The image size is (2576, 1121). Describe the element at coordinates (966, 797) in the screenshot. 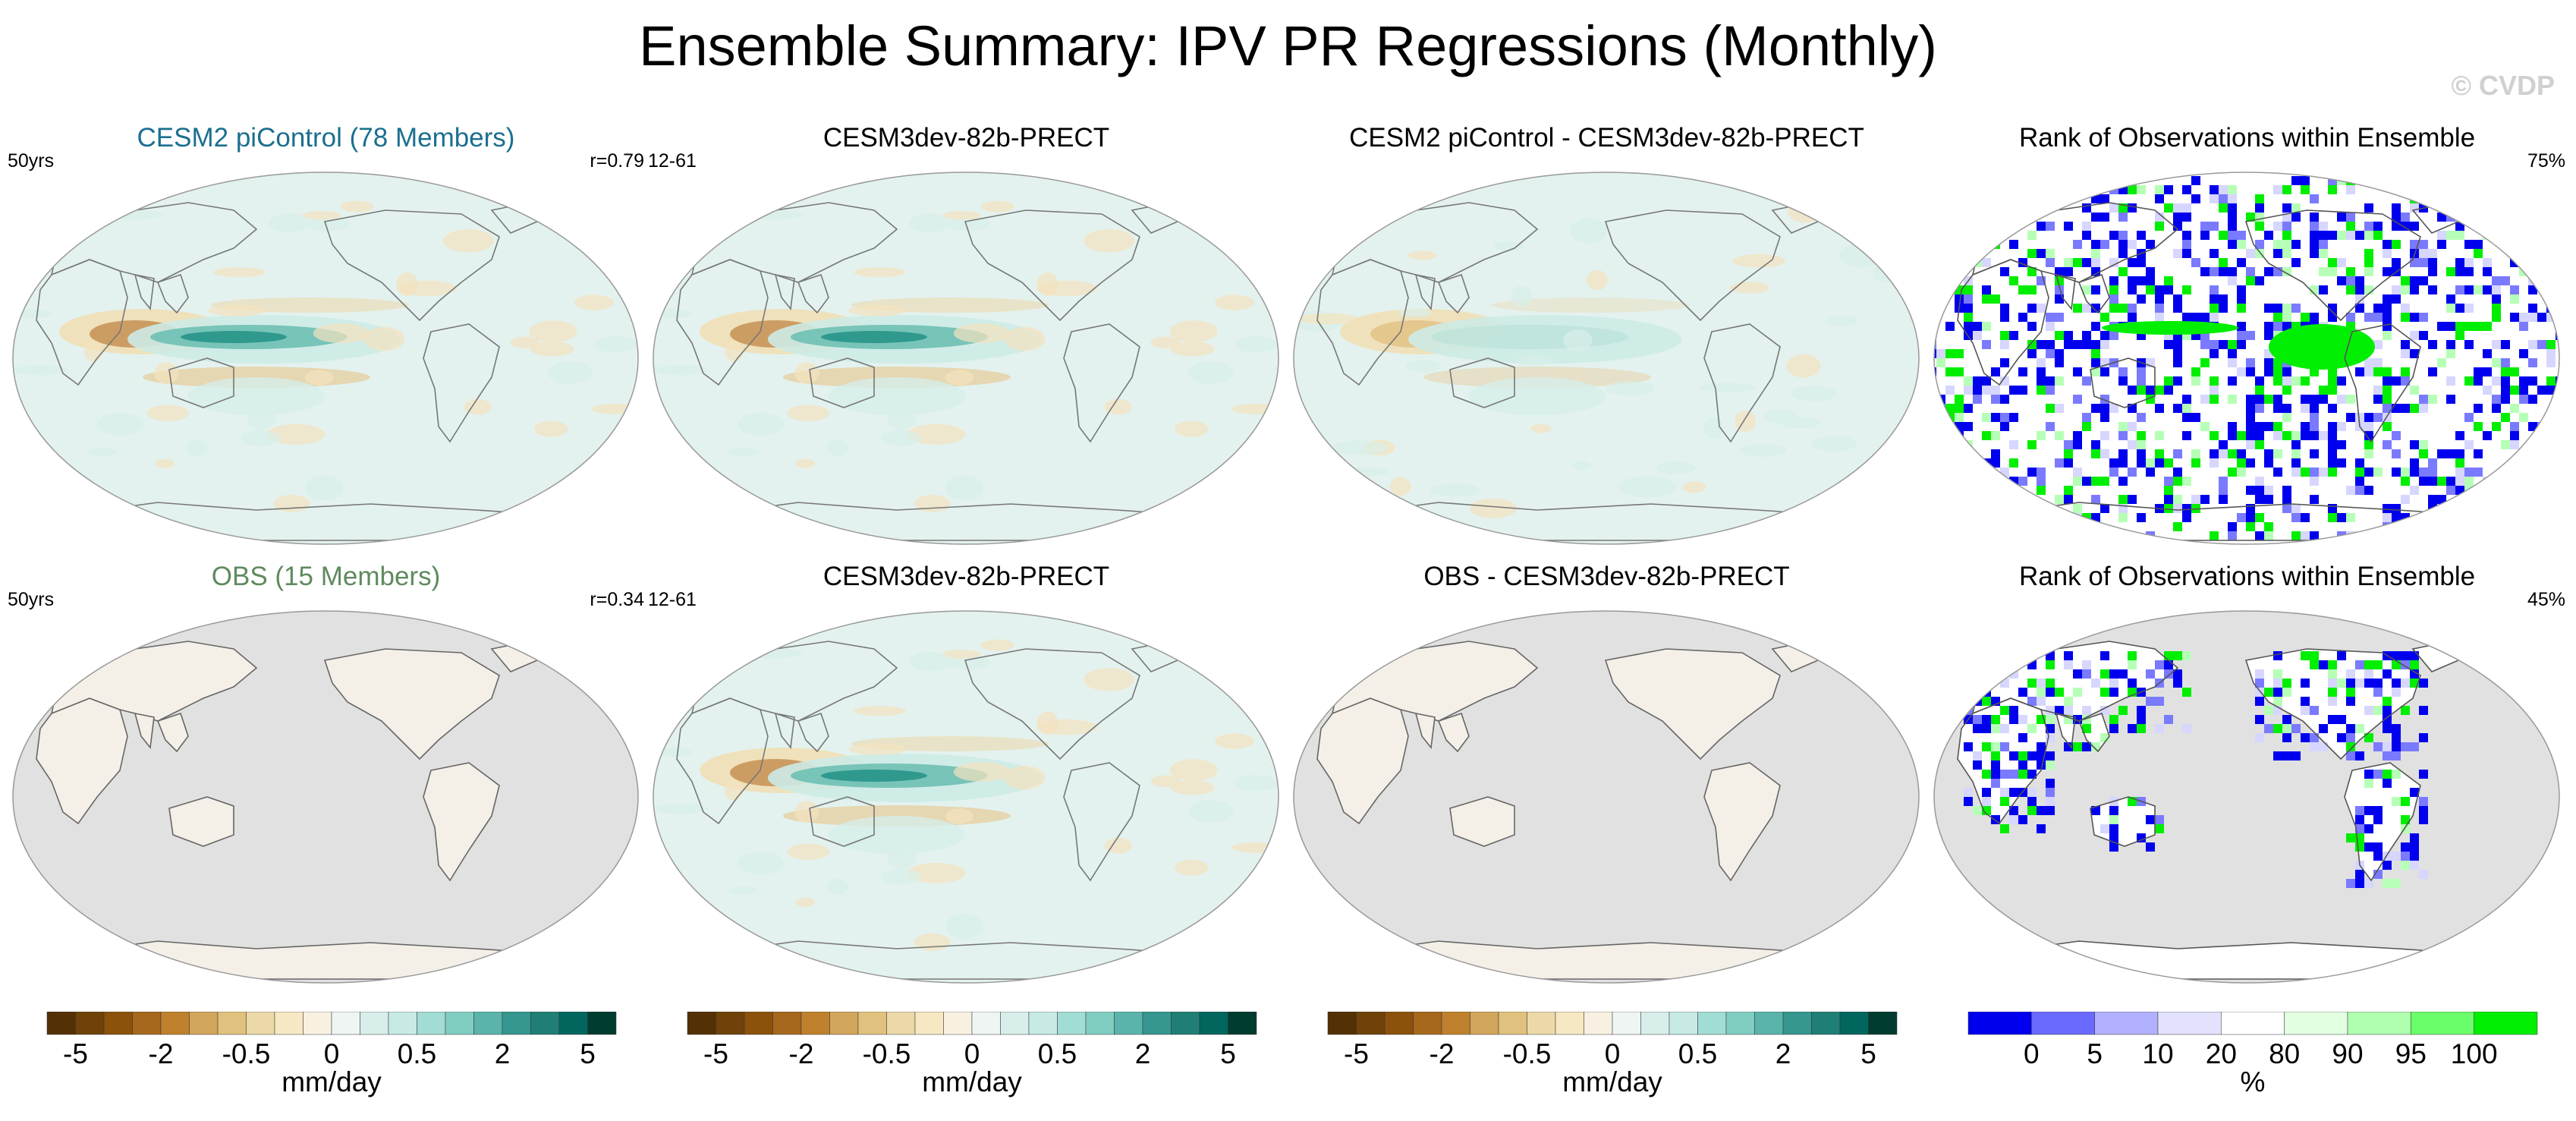

I see `map-border` at that location.